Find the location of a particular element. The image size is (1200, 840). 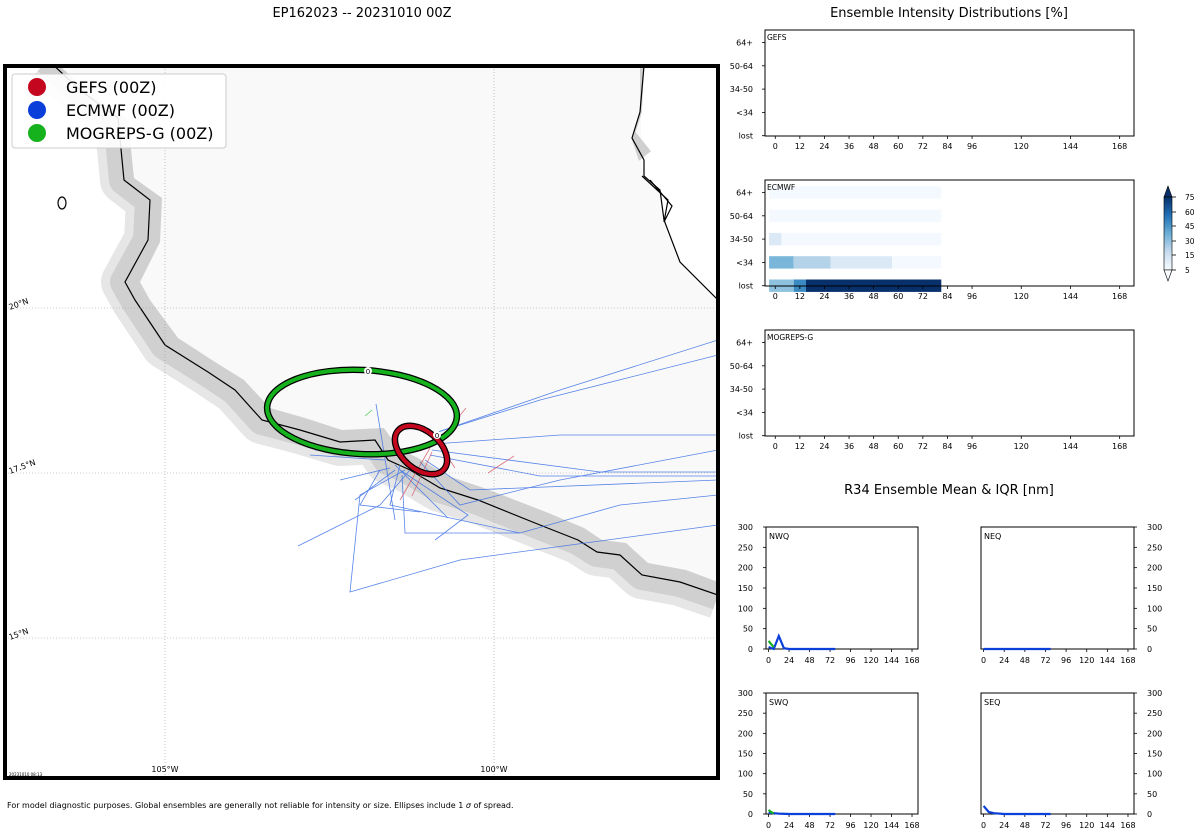

colorbar-tick-label: 30 is located at coordinates (1190, 241).